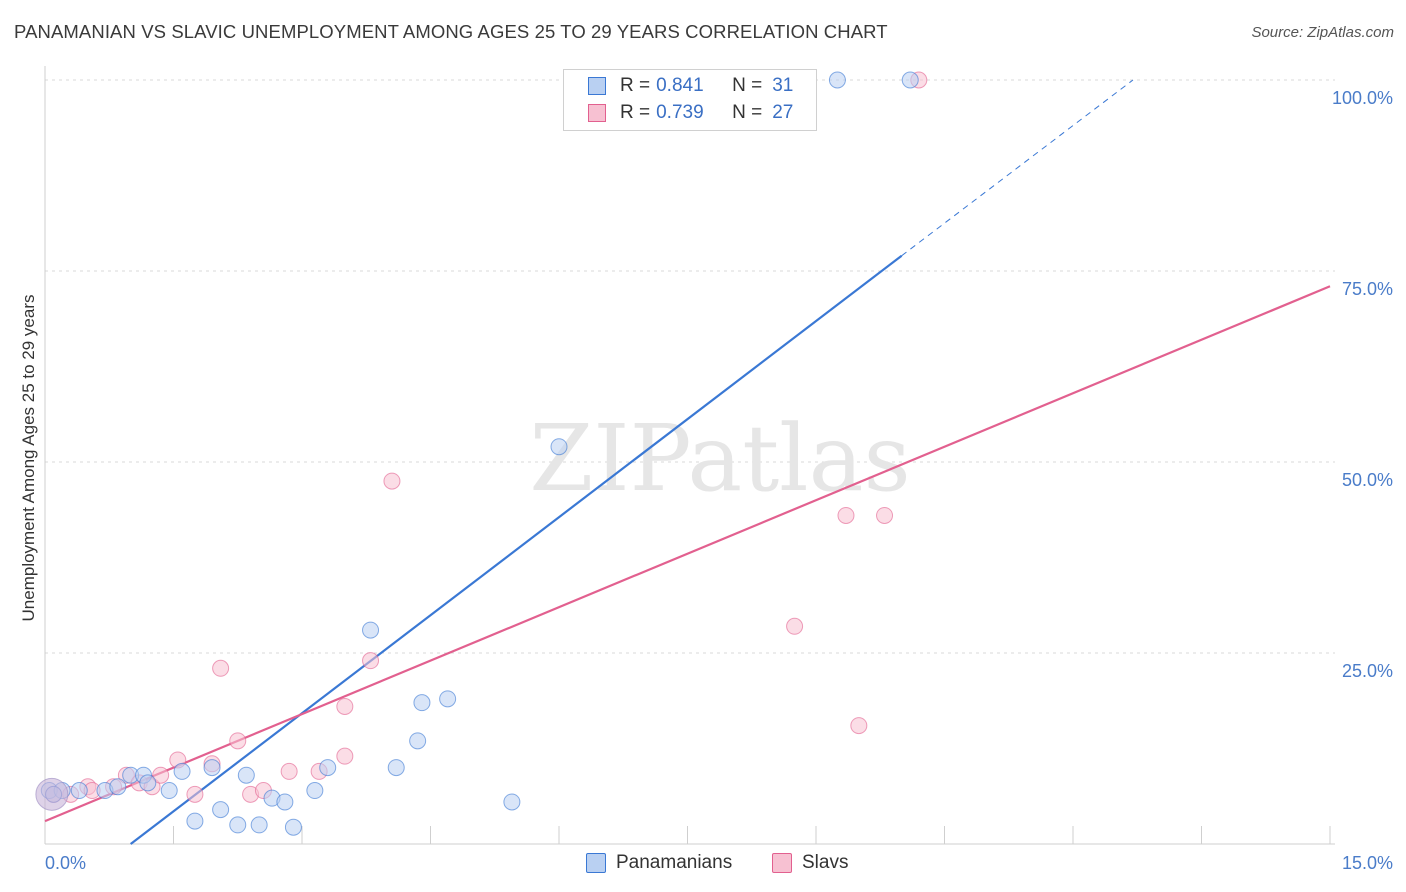  What do you see at coordinates (1362, 98) in the screenshot?
I see `y-tick-label: 100.0%` at bounding box center [1362, 98].